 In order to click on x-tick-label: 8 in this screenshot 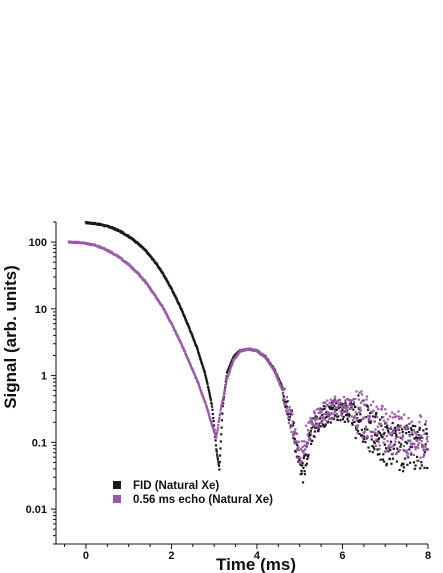, I will do `click(428, 556)`.